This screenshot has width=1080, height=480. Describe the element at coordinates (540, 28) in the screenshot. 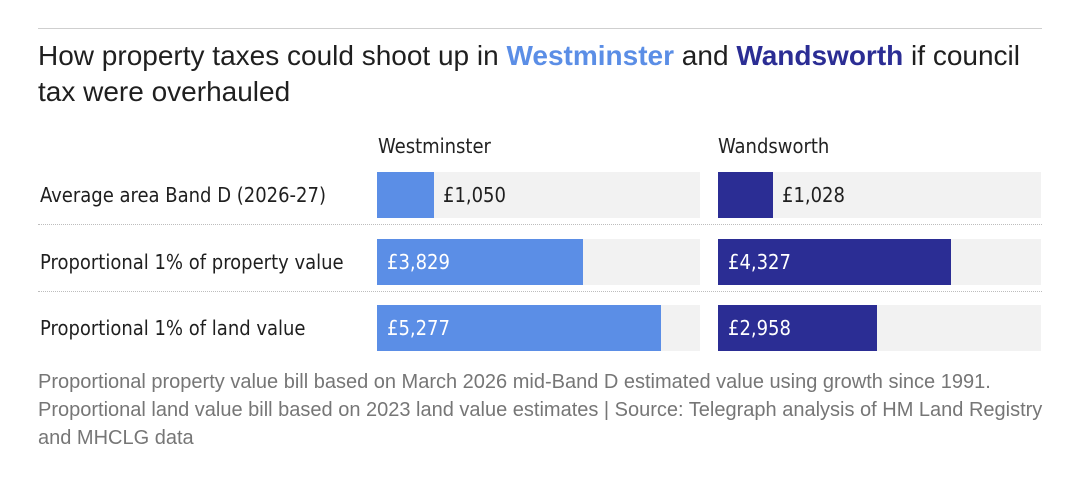

I see `top-rule` at that location.